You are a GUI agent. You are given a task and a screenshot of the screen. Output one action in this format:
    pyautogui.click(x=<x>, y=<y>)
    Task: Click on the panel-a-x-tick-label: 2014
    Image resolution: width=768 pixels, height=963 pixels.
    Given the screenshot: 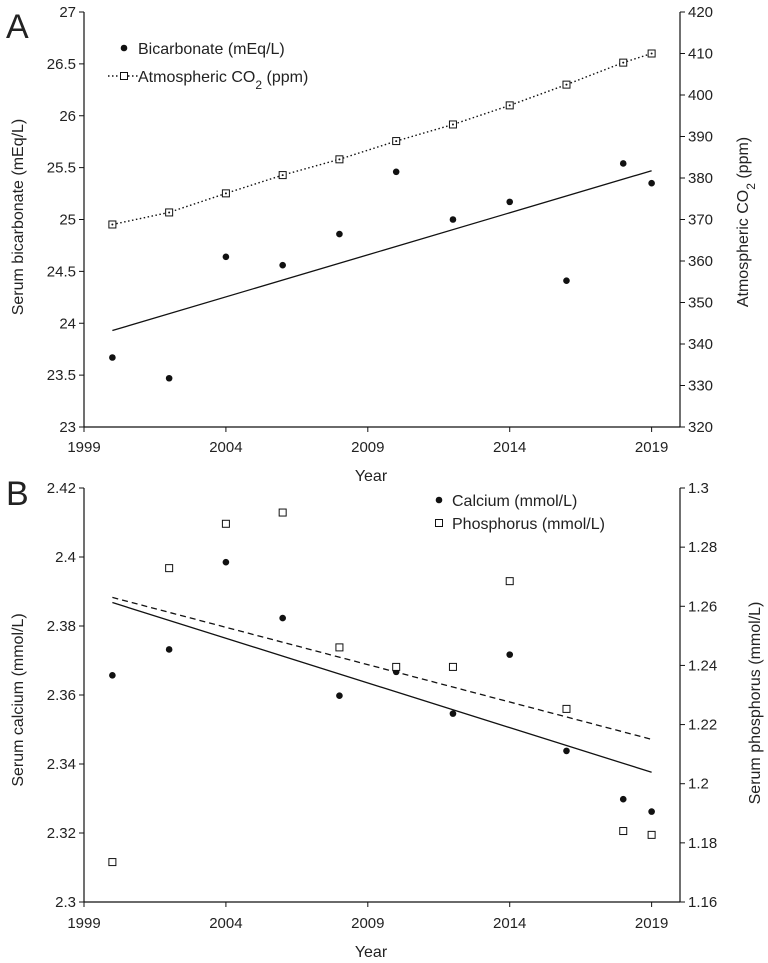 What is the action you would take?
    pyautogui.click(x=509, y=447)
    